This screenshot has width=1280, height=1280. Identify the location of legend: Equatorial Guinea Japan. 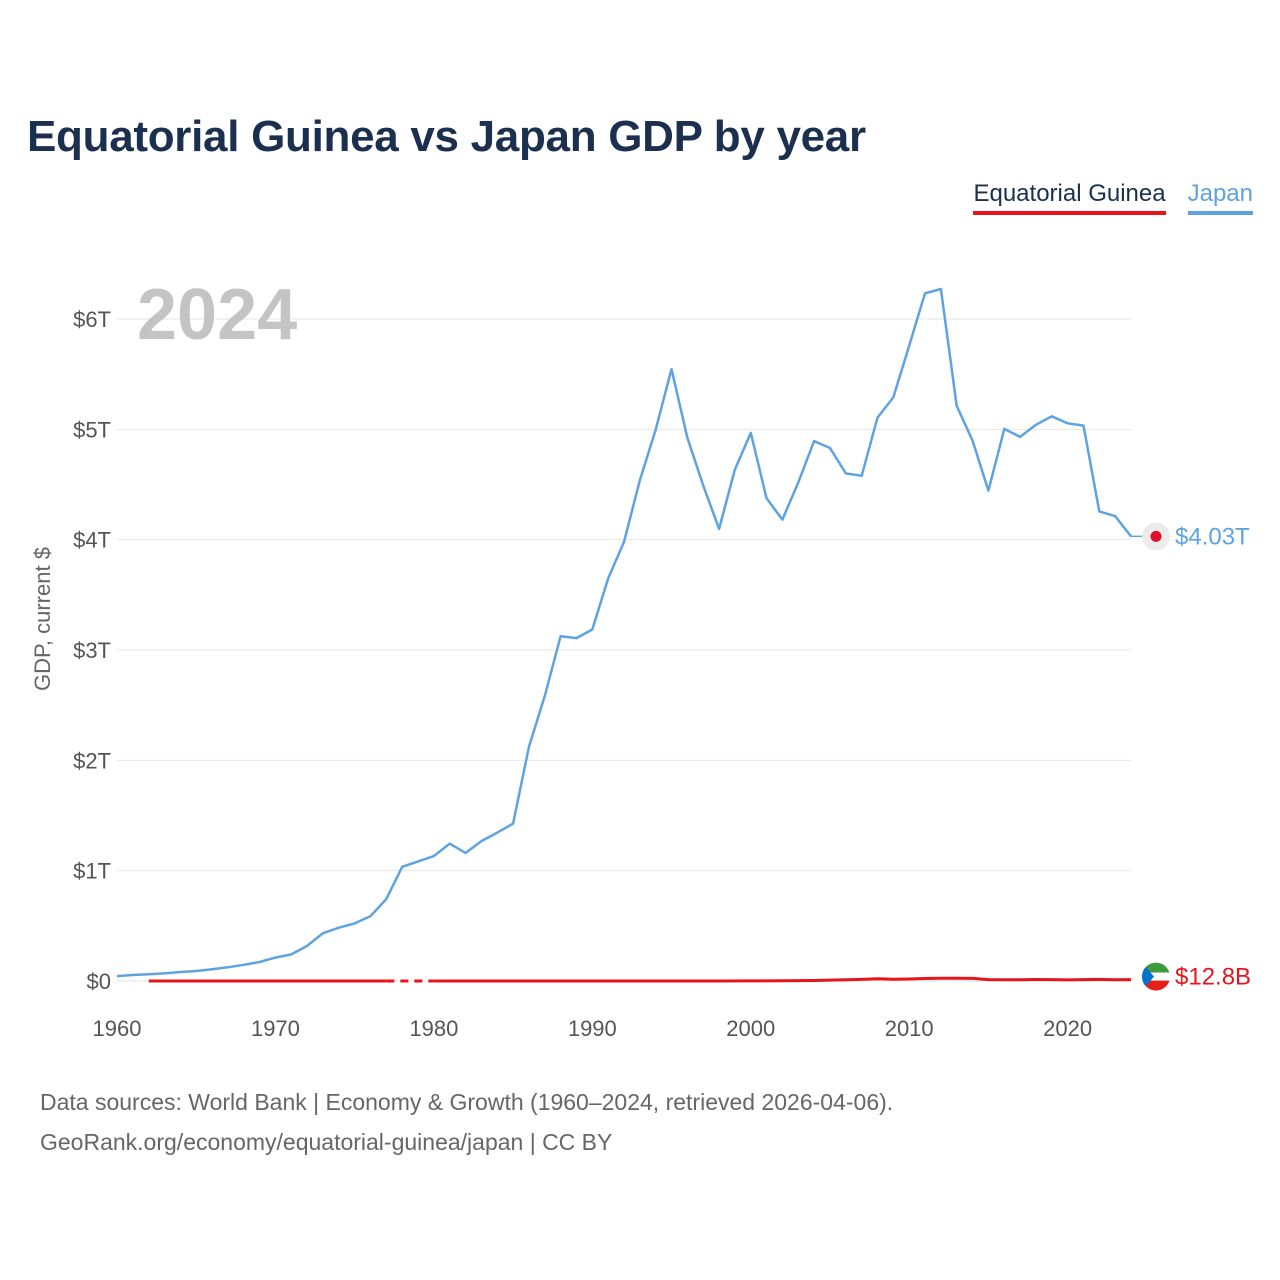
(1113, 197).